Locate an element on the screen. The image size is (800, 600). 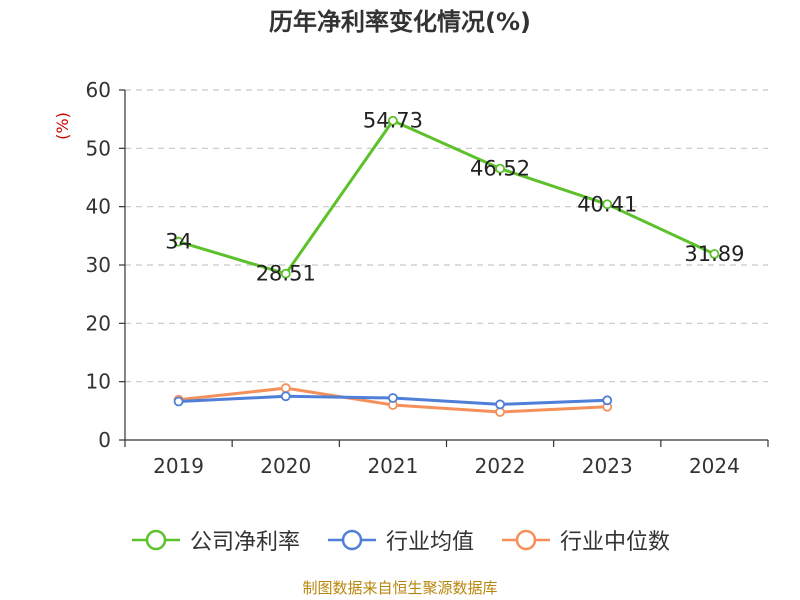
data-label: 40.41 is located at coordinates (607, 204).